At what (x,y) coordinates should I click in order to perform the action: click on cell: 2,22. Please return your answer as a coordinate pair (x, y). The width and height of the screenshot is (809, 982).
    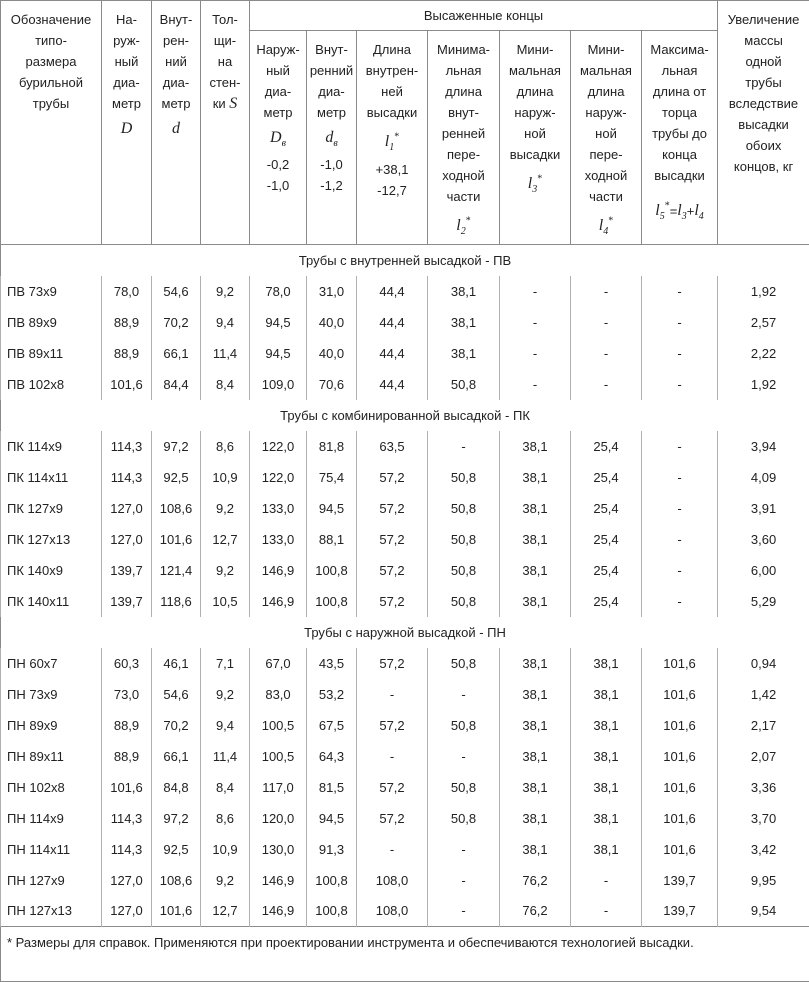
    Looking at the image, I should click on (763, 353).